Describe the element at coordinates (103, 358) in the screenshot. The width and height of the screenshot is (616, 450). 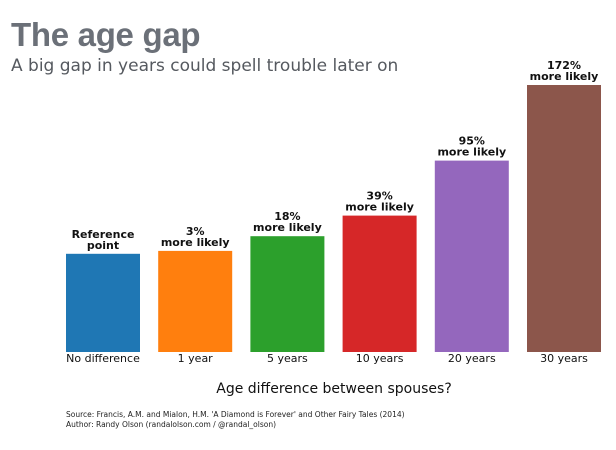
I see `x-tick-label: No difference` at that location.